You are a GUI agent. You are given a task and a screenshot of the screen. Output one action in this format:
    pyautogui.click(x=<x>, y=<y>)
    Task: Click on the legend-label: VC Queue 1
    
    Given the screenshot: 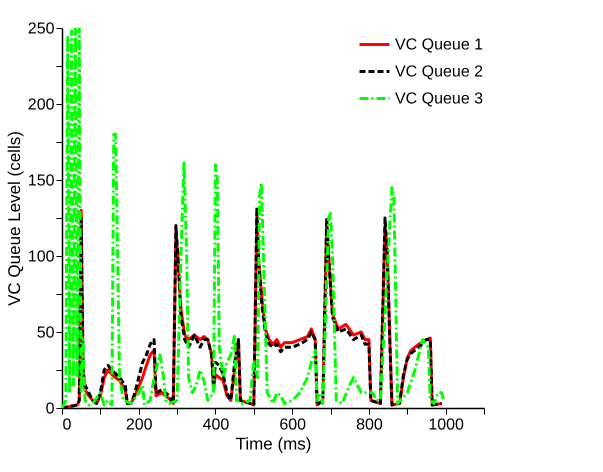 What is the action you would take?
    pyautogui.click(x=439, y=45)
    